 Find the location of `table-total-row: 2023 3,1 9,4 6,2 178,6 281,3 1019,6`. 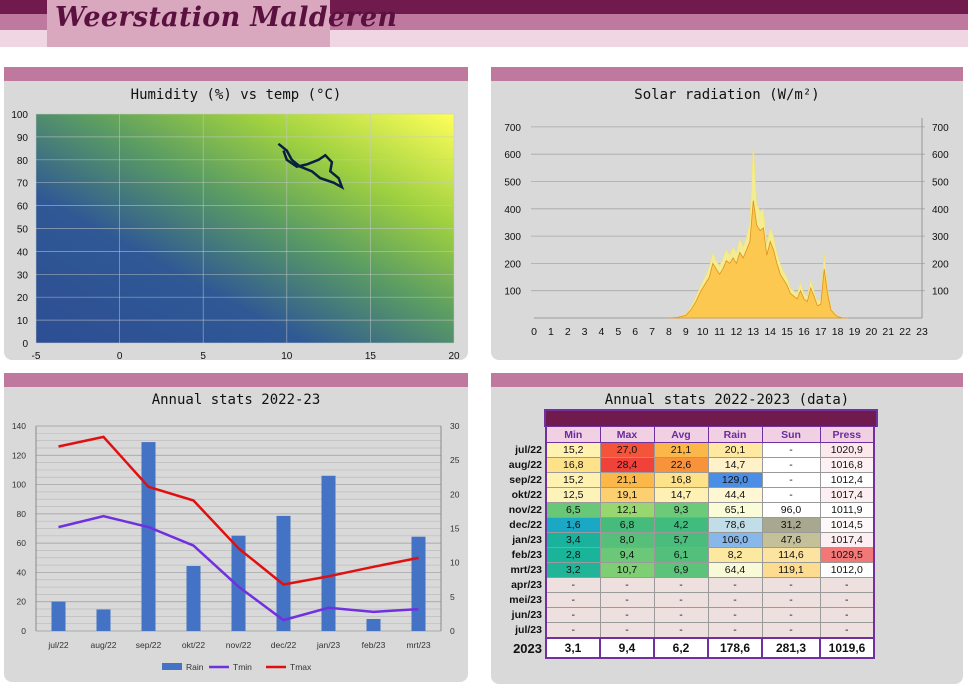

table-total-row: 2023 3,1 9,4 6,2 178,6 281,3 1019,6 is located at coordinates (687, 648).